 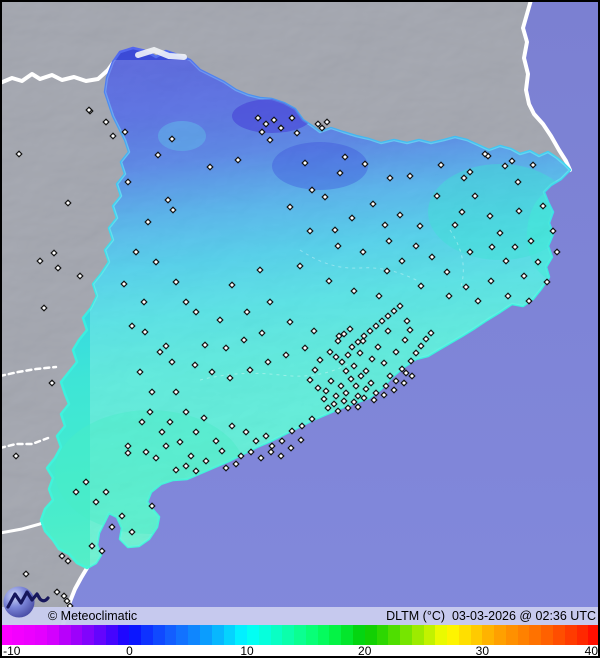 What do you see at coordinates (29, 407) in the screenshot?
I see `regional-borders` at bounding box center [29, 407].